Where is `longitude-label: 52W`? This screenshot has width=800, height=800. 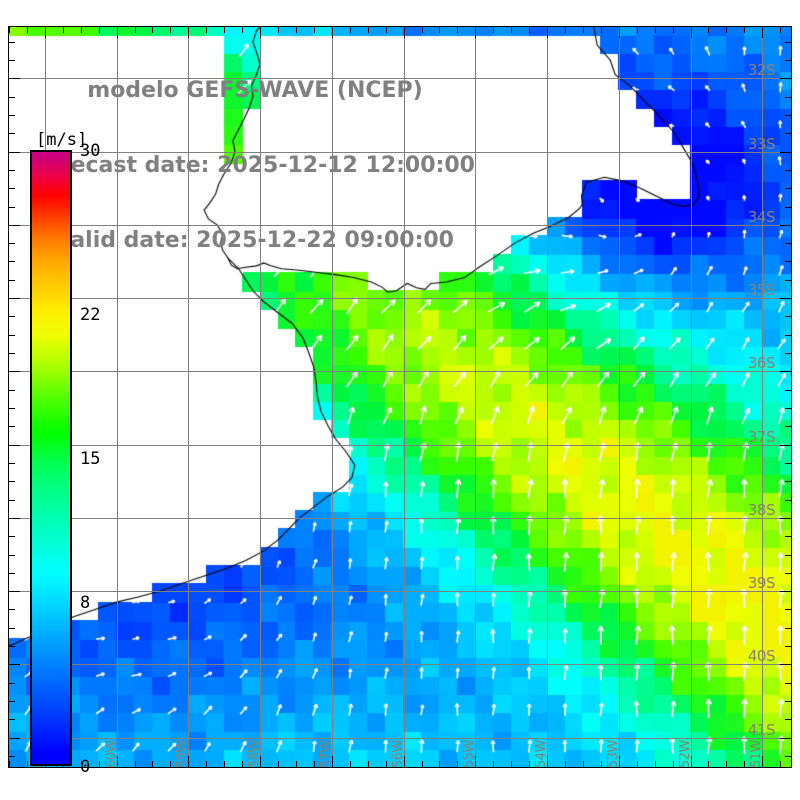
longitude-label: 52W is located at coordinates (685, 754).